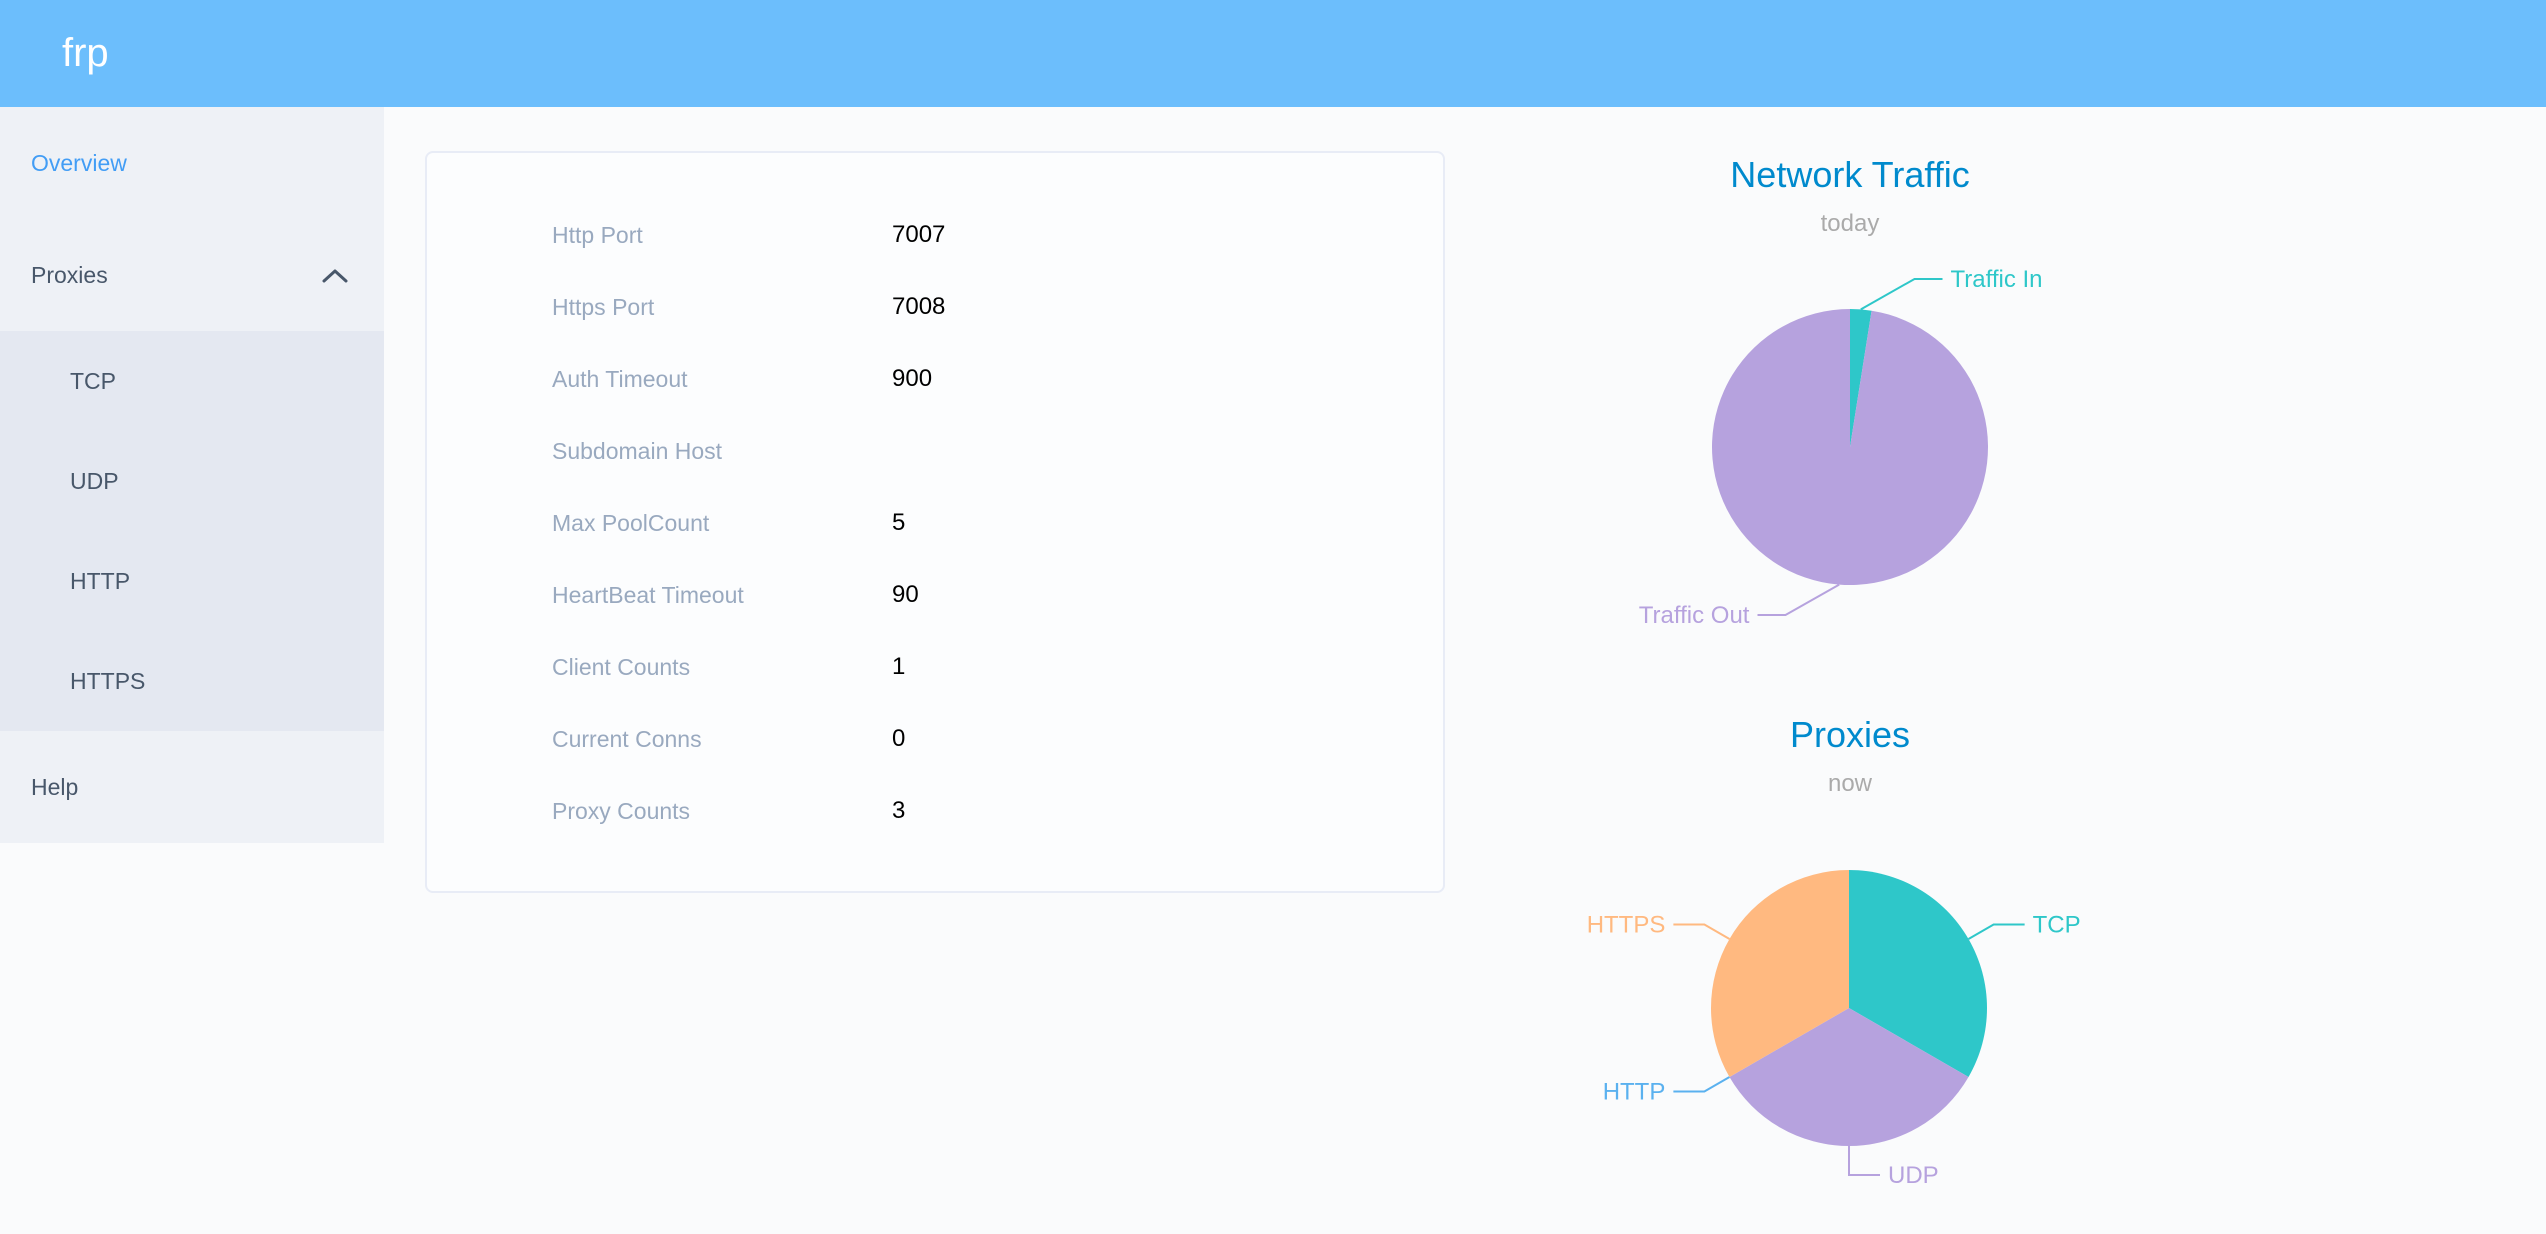 The image size is (2546, 1234). What do you see at coordinates (912, 378) in the screenshot?
I see `row-value: 900` at bounding box center [912, 378].